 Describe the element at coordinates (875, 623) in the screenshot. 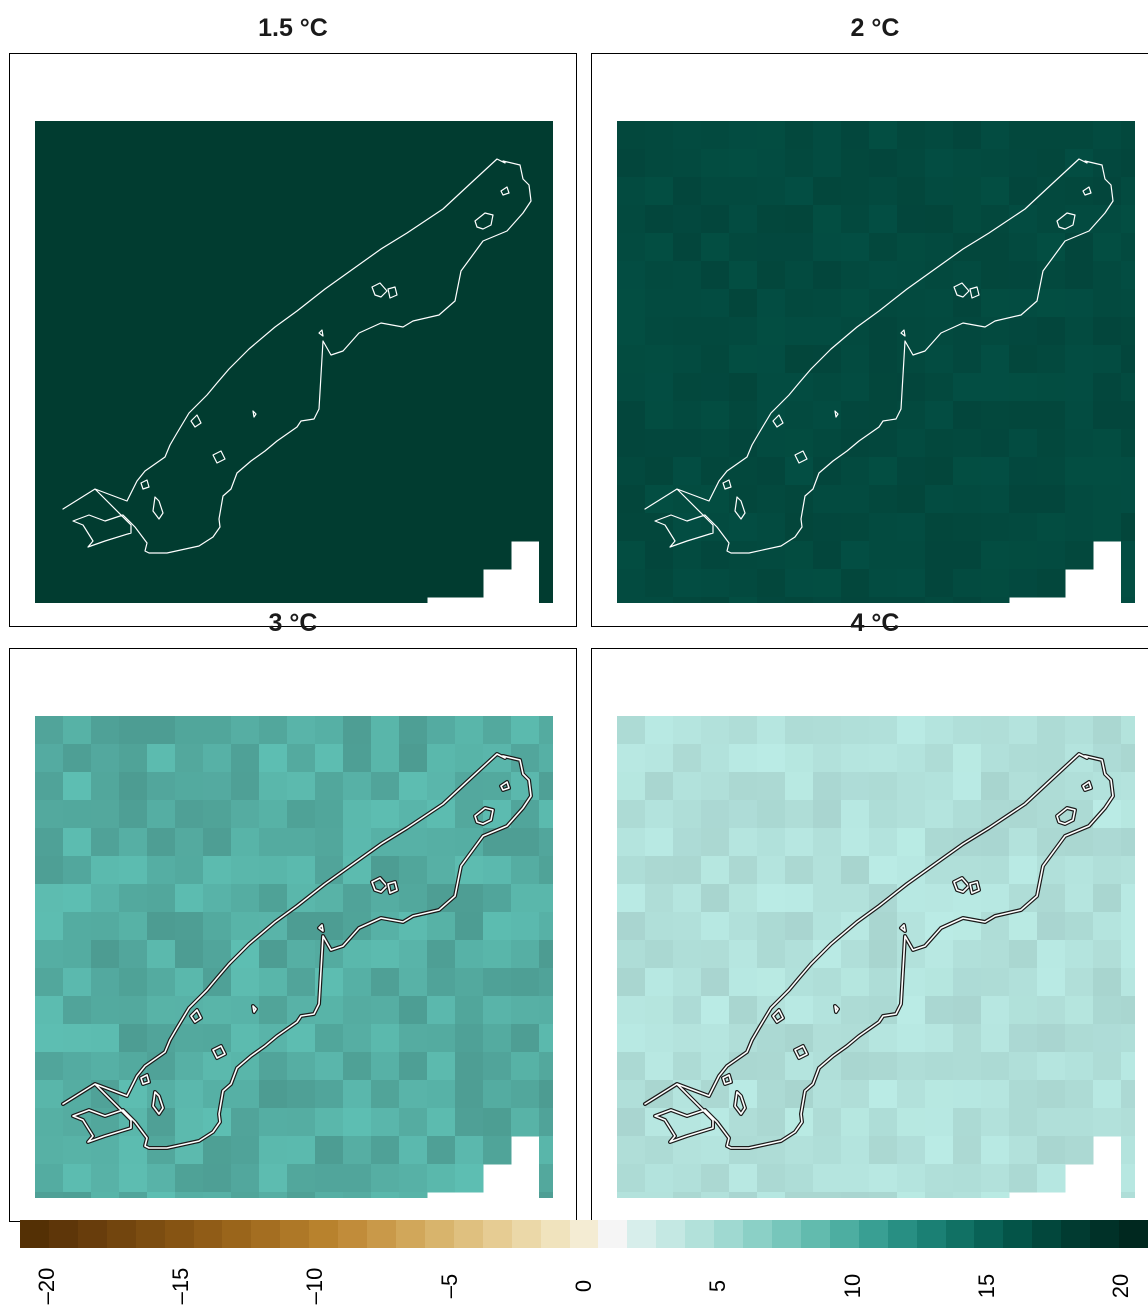

I see `panel-title-4: 4 °C` at that location.